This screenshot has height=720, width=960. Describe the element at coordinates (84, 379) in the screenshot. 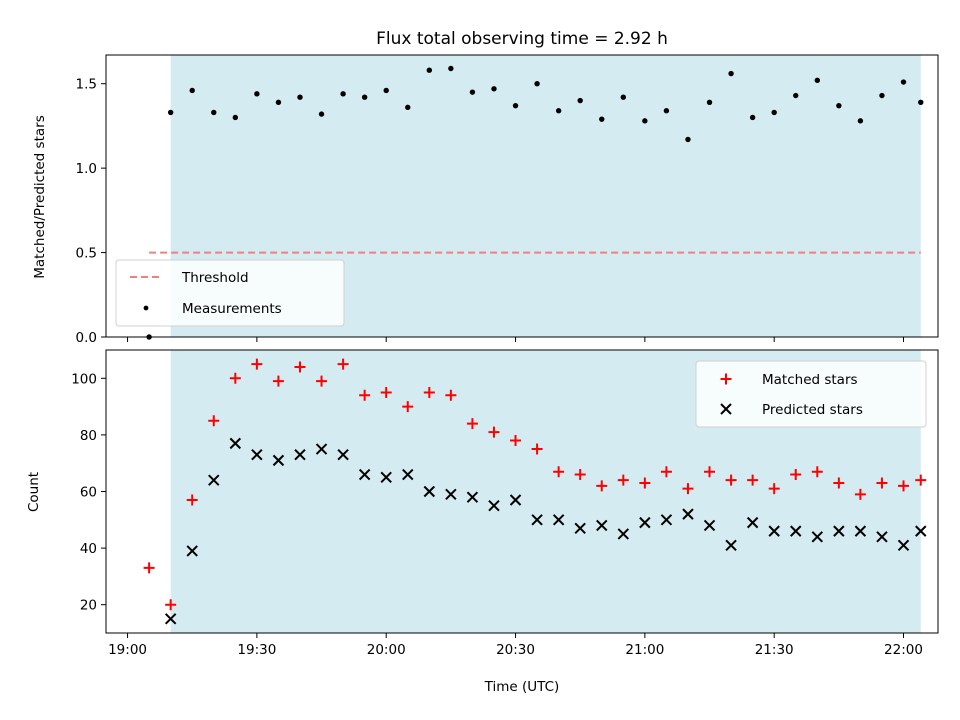

I see `bottom-y-tick-label: 100` at that location.